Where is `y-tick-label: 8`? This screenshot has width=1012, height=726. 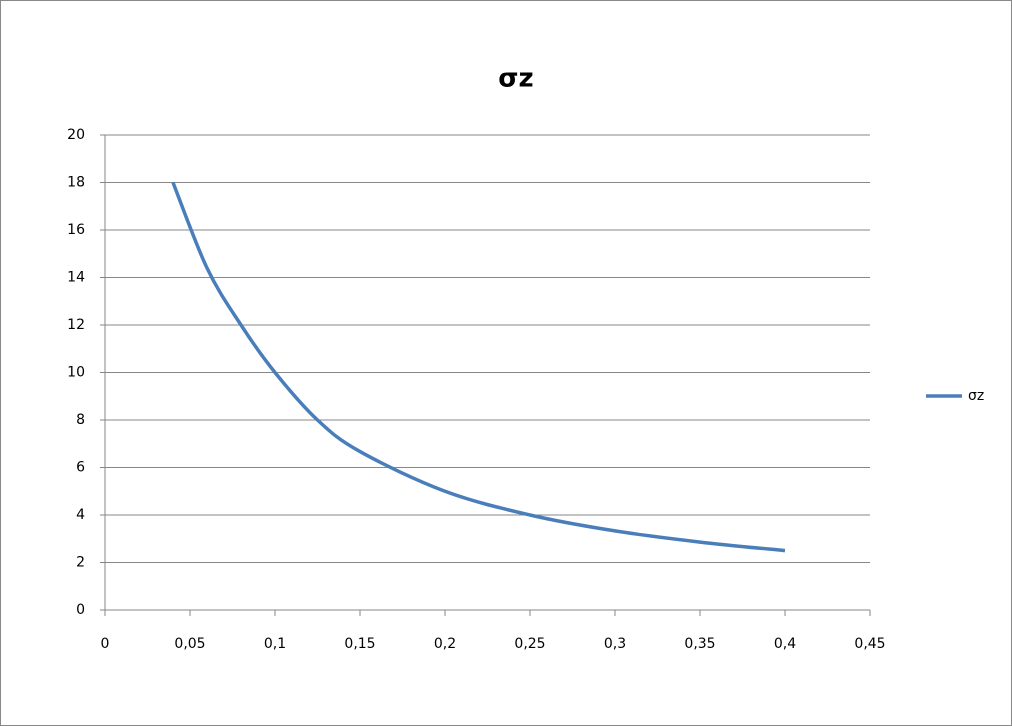
y-tick-label: 8 is located at coordinates (80, 420).